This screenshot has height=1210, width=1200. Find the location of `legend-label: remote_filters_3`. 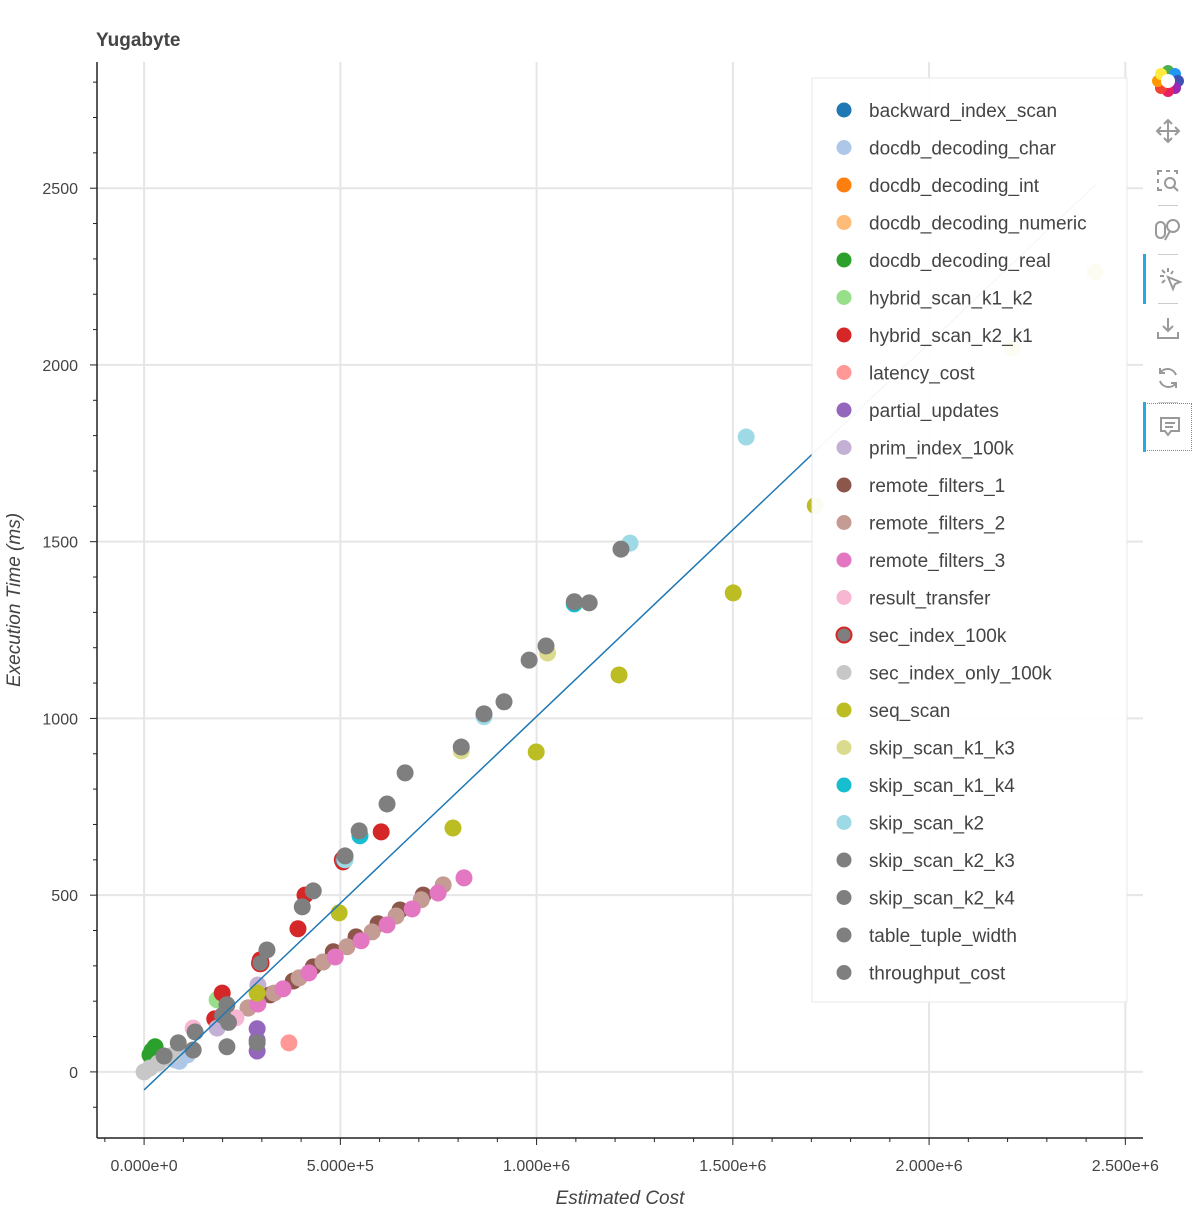

legend-label: remote_filters_3 is located at coordinates (937, 561).